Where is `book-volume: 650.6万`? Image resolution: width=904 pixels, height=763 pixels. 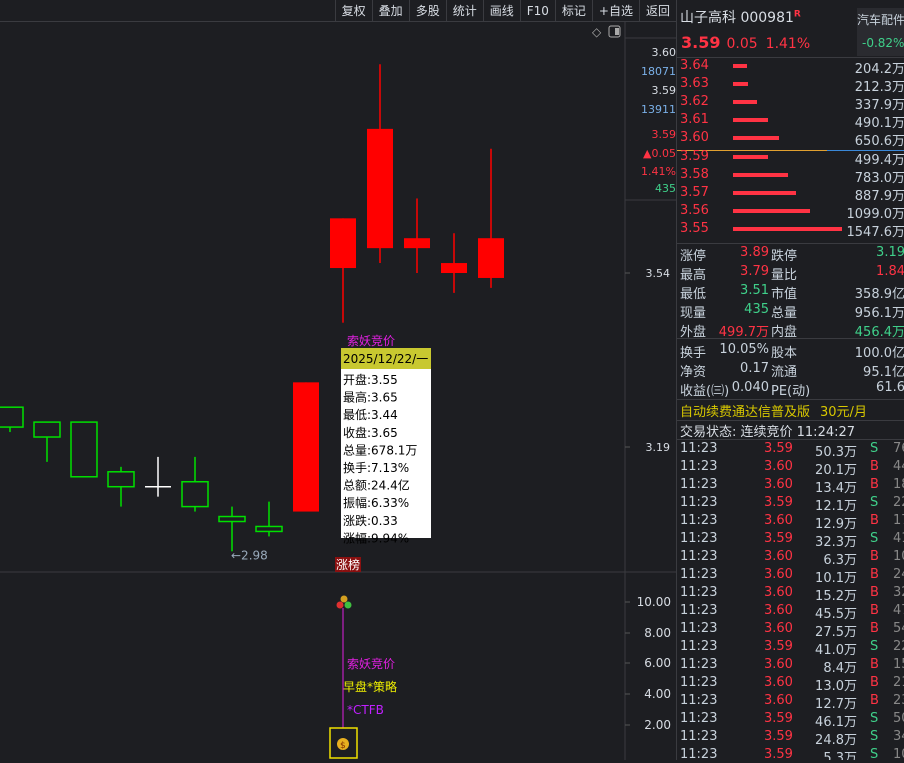 book-volume: 650.6万 is located at coordinates (879, 139).